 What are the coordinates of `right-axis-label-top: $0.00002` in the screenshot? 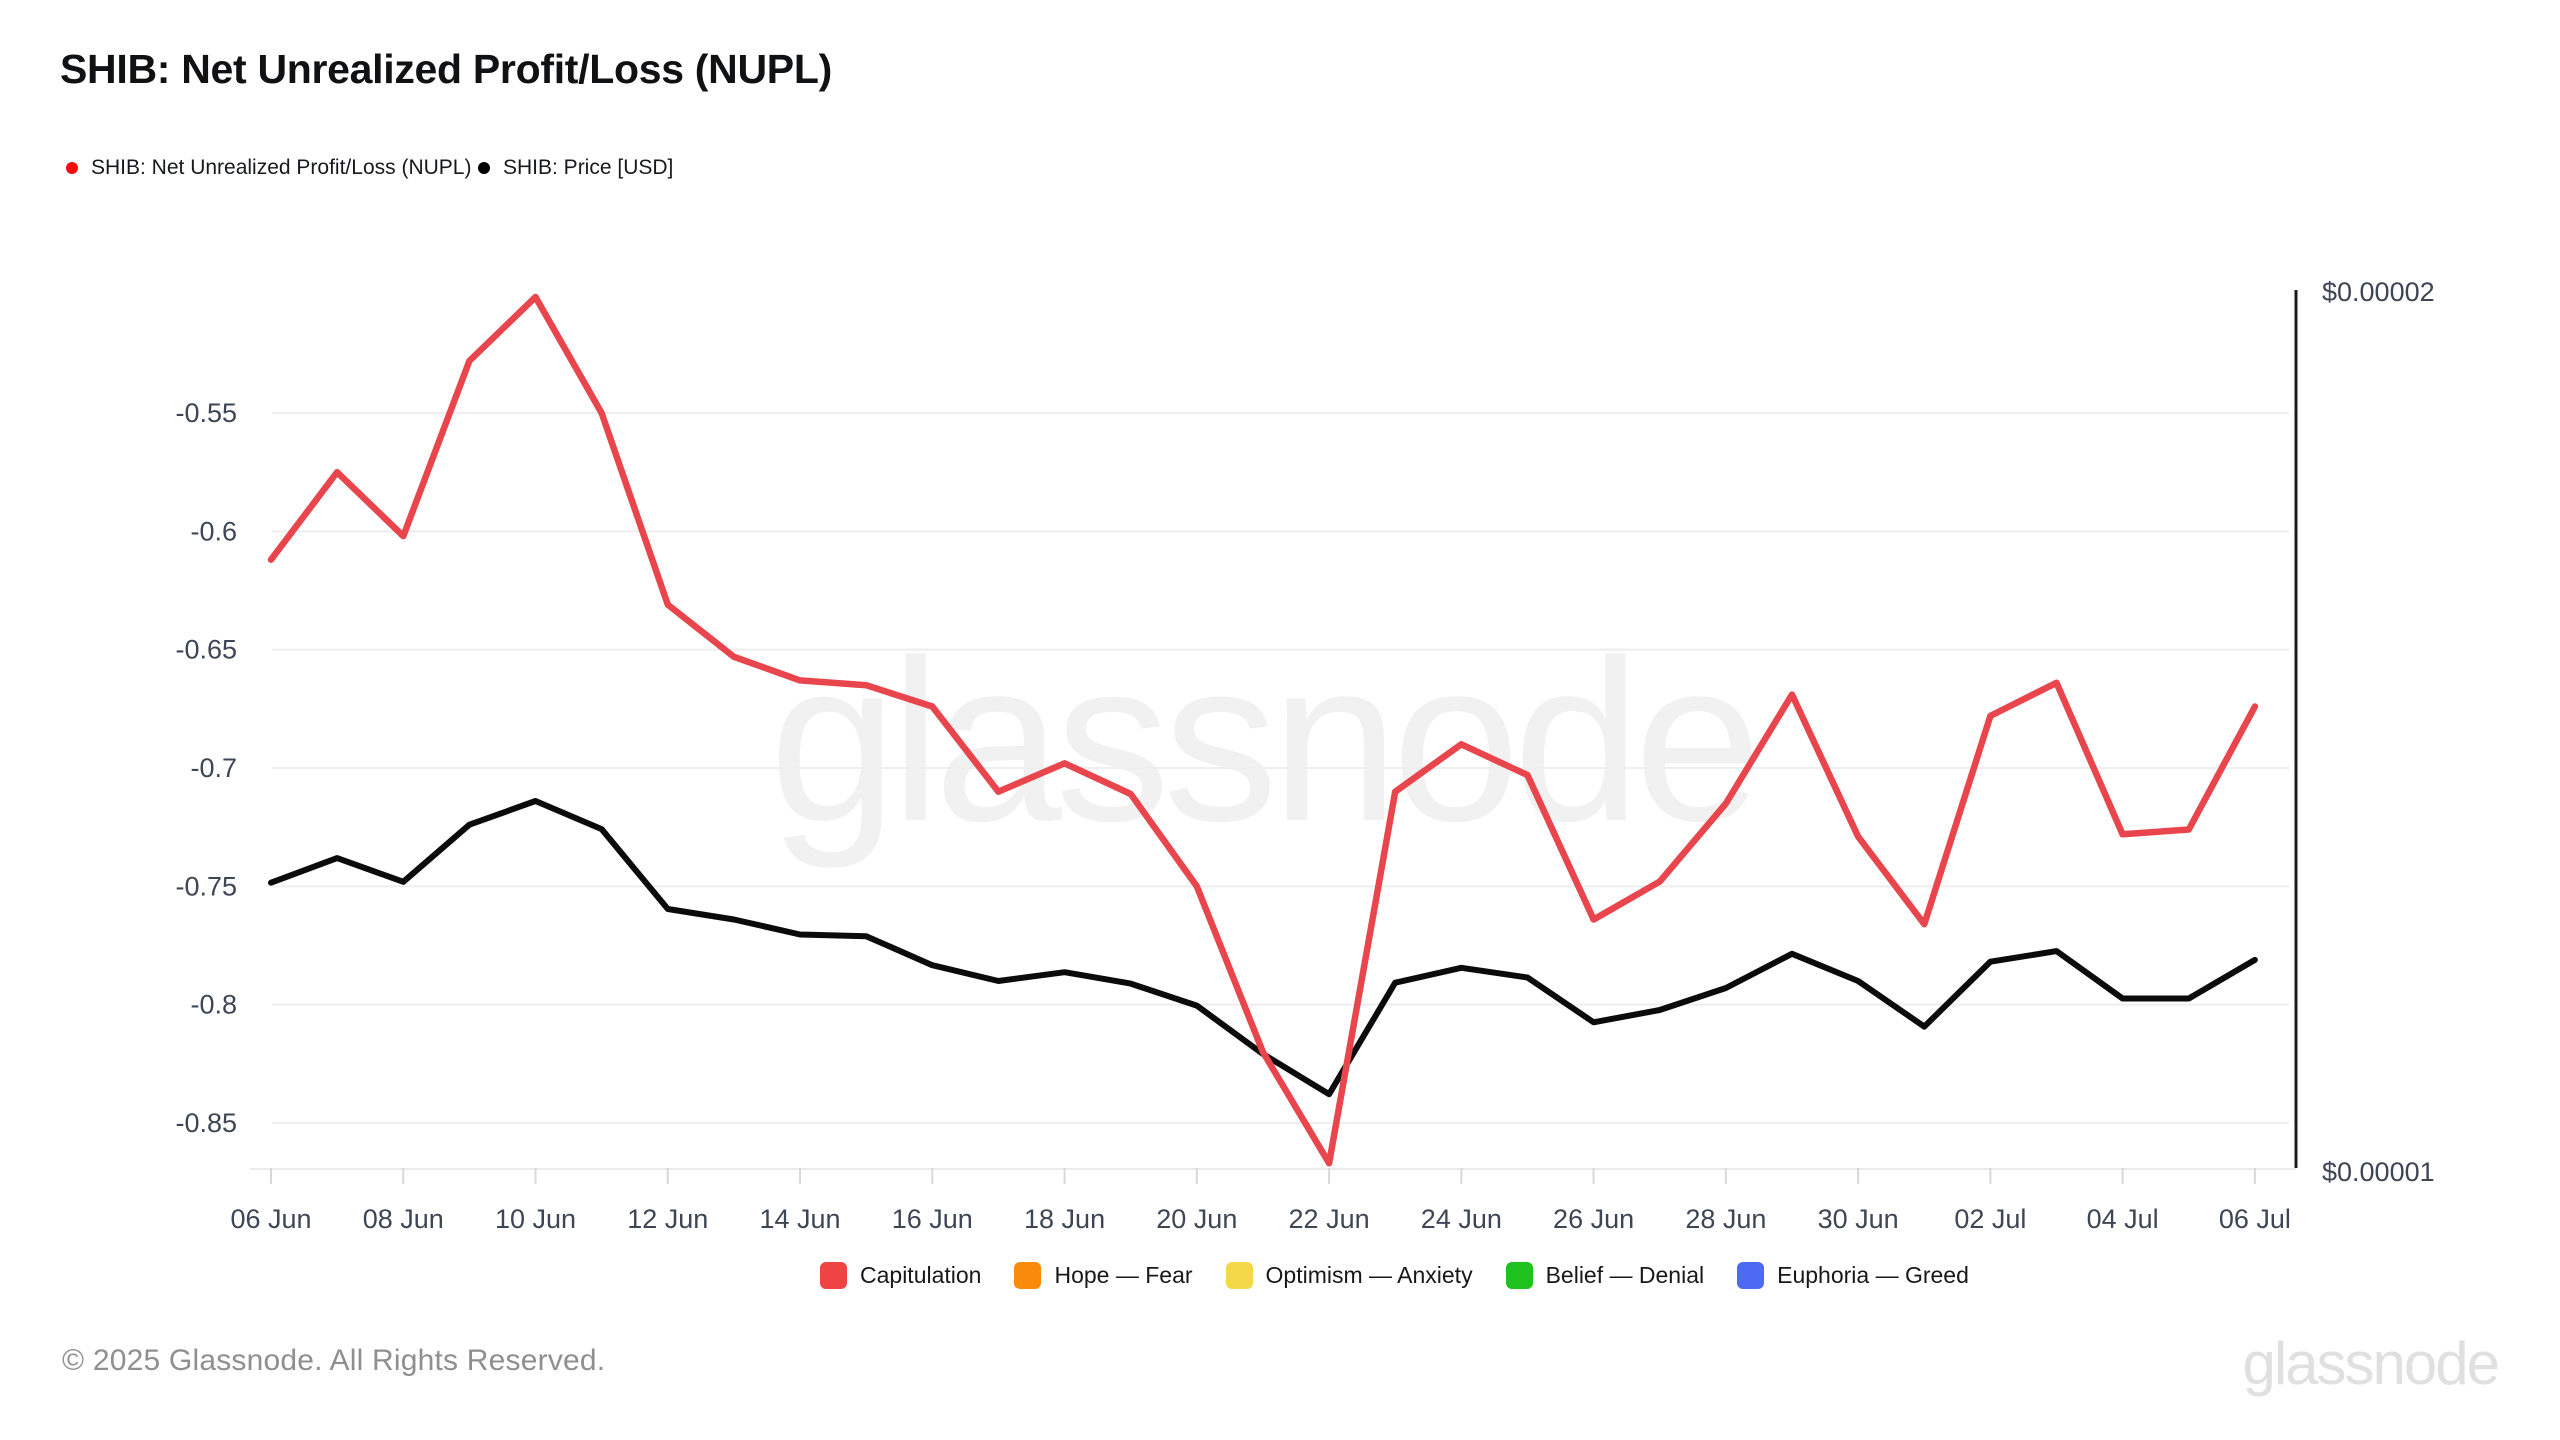 It's located at (2378, 292).